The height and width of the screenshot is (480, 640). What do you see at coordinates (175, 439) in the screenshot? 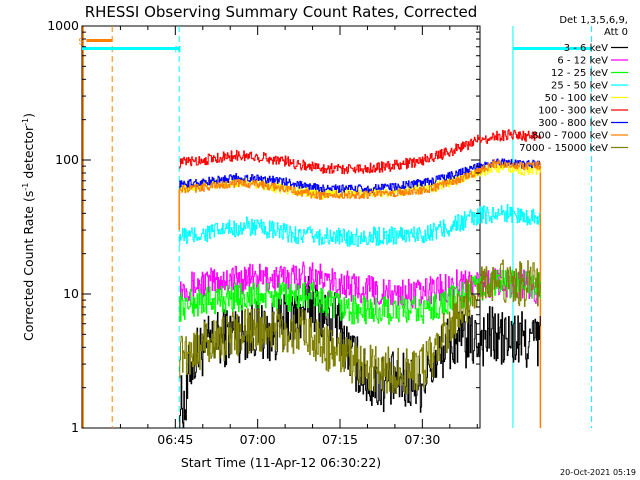
I see `x-tick-label: 06:45` at bounding box center [175, 439].